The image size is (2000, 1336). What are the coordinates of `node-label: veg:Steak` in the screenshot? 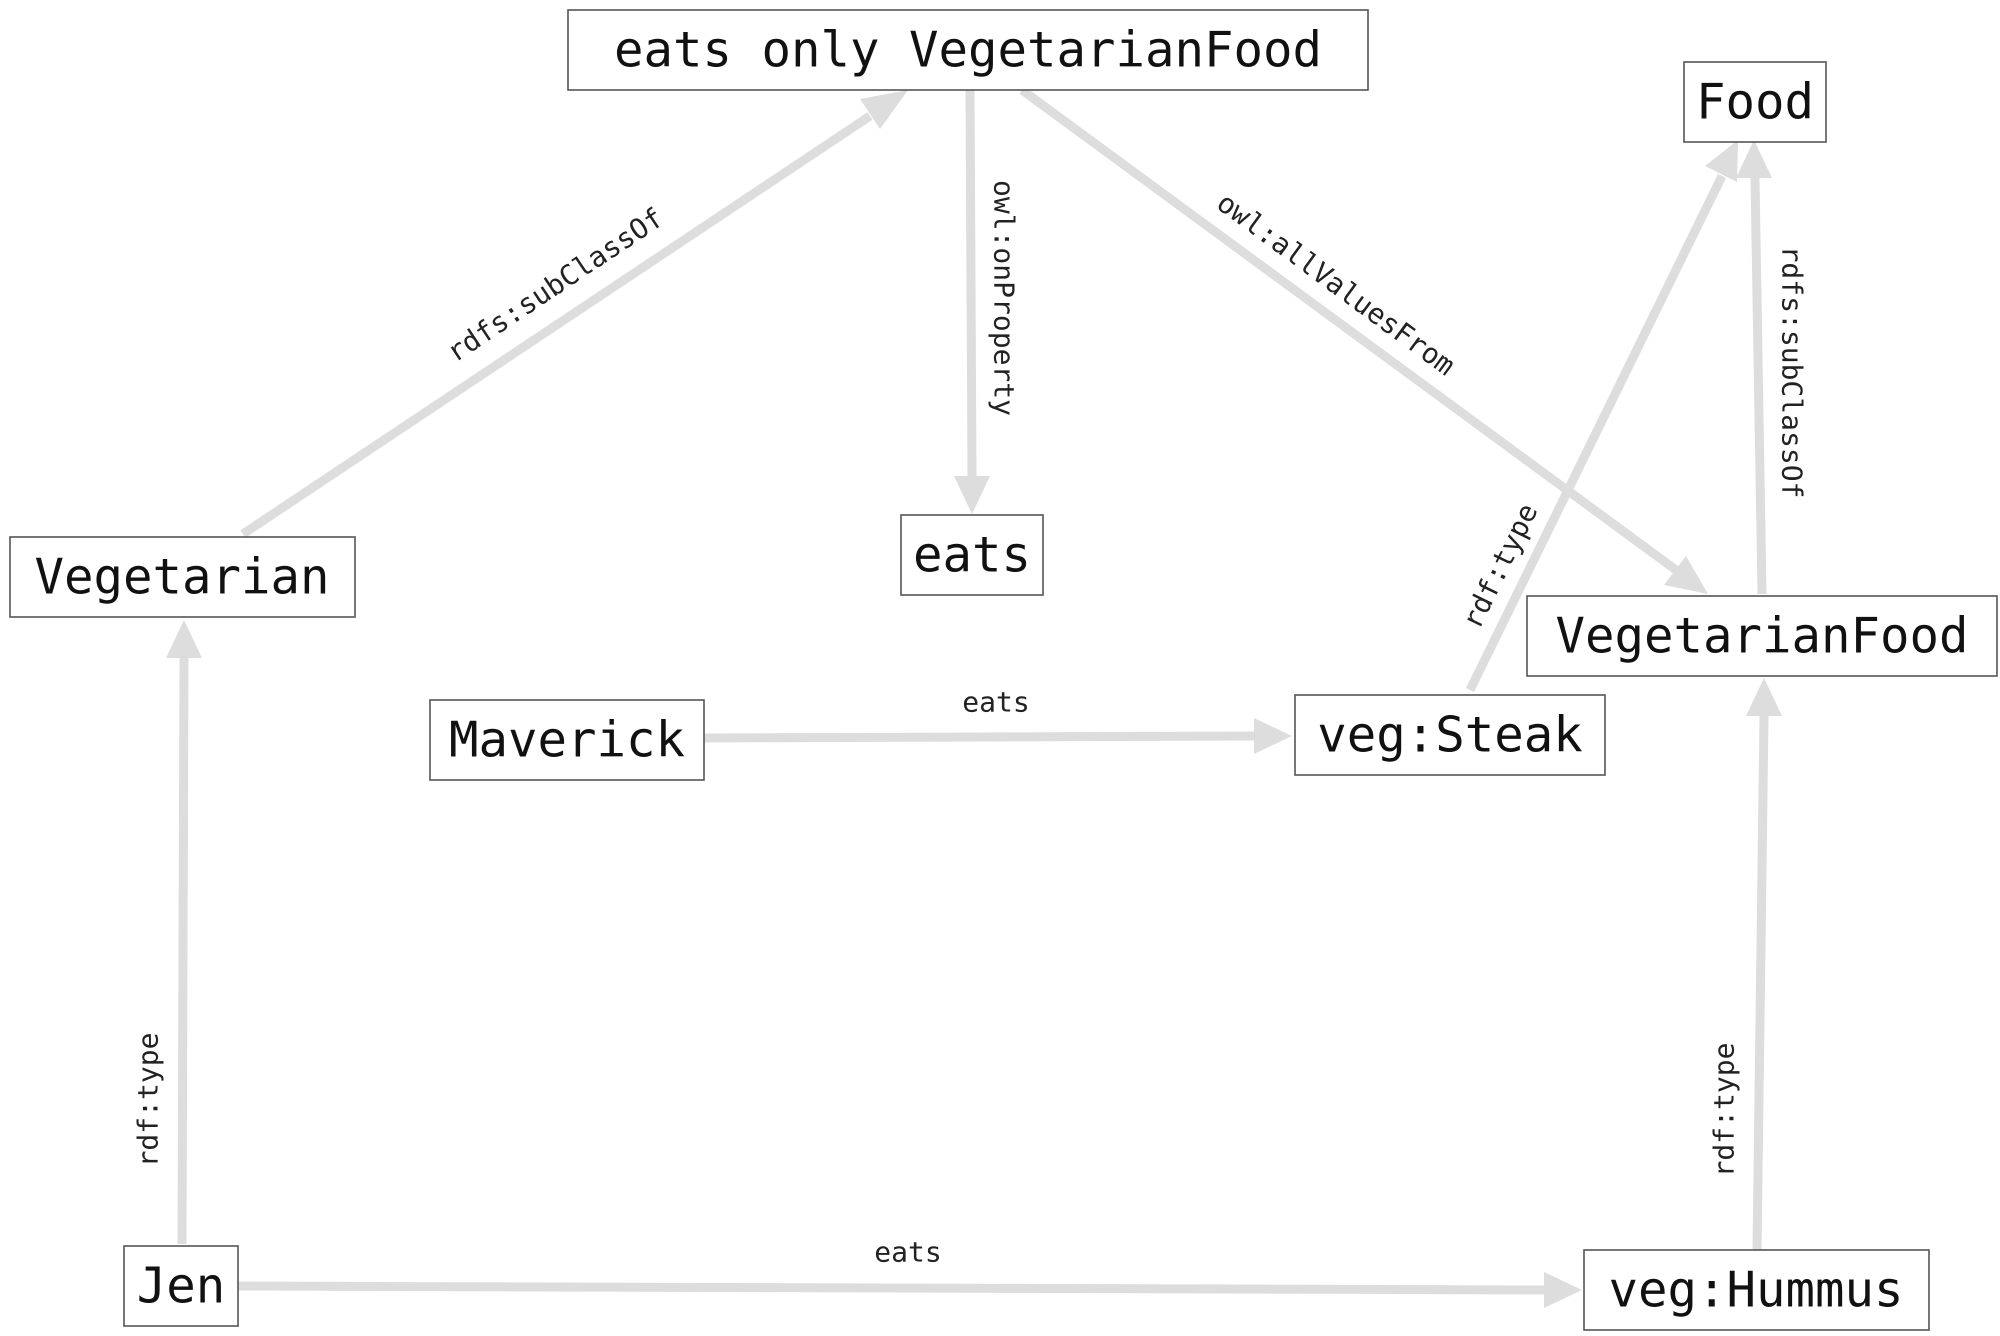 It's located at (1450, 735).